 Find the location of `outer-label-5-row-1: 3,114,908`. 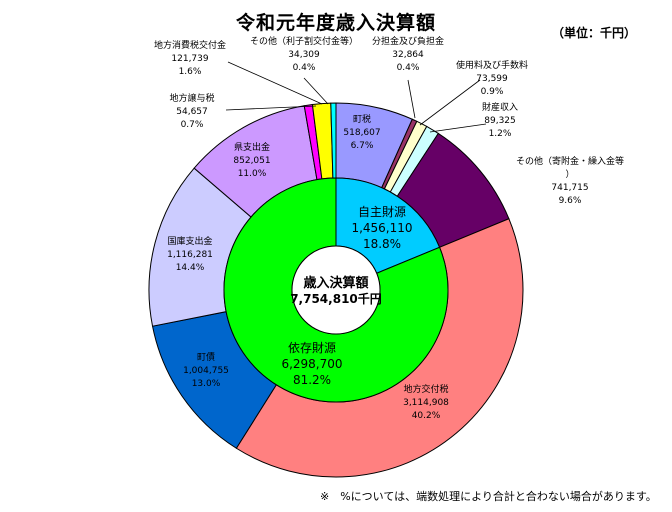

outer-label-5-row-1: 3,114,908 is located at coordinates (426, 403).